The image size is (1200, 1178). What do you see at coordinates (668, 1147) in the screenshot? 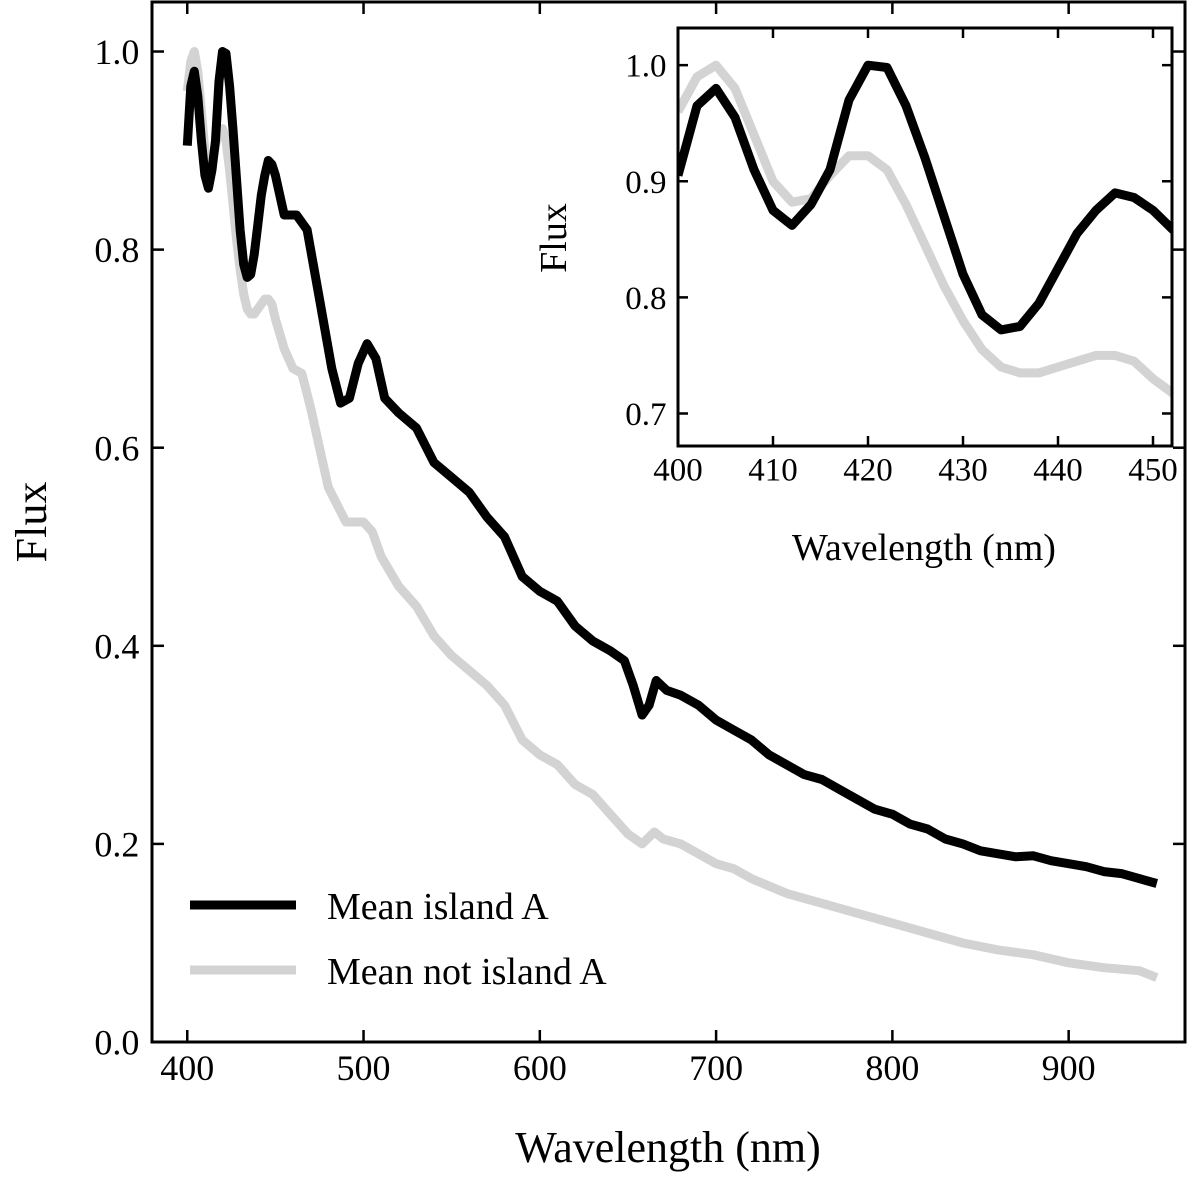
I see `main-x-axis-label: Wavelength (nm)` at bounding box center [668, 1147].